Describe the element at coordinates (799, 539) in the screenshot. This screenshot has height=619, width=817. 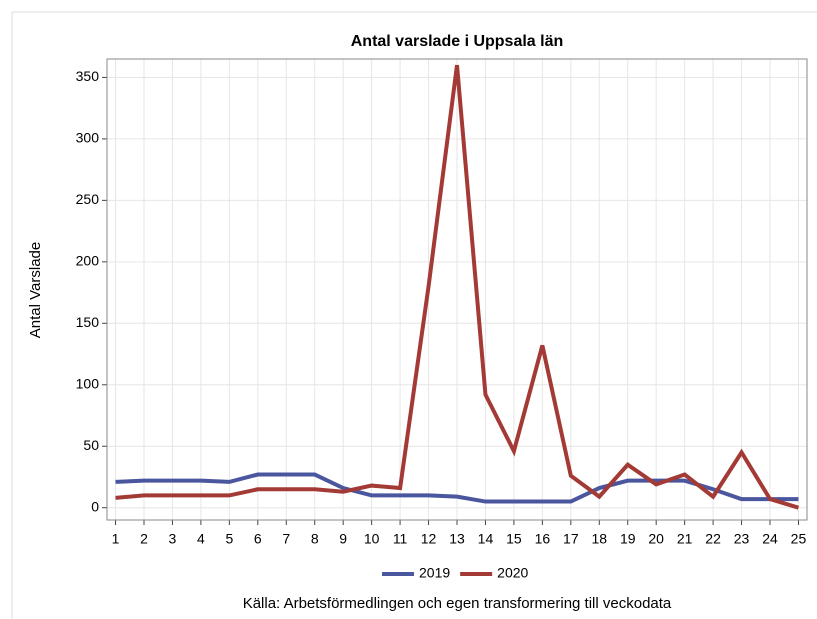
I see `x-tick-label: 25` at that location.